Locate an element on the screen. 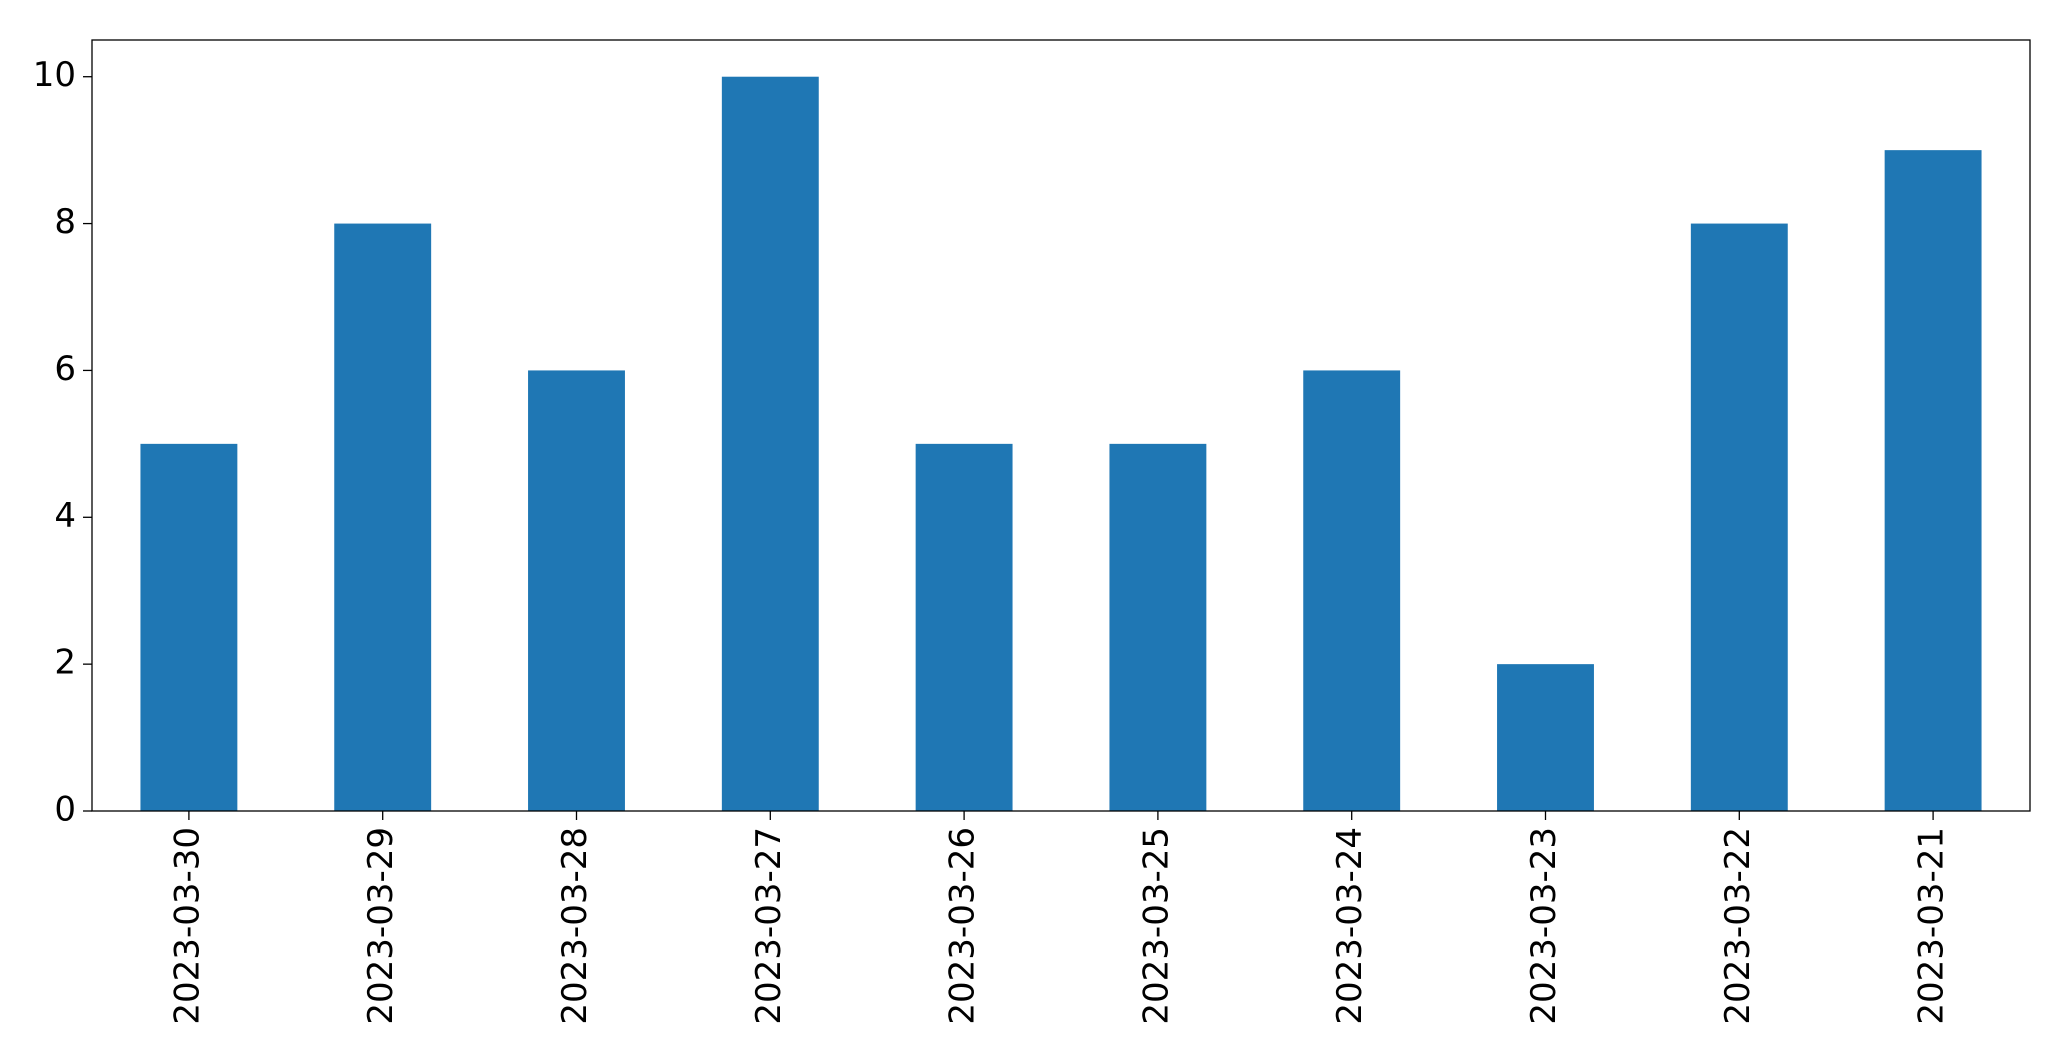  x-tick-label: 2023-03-25 is located at coordinates (1156, 926).